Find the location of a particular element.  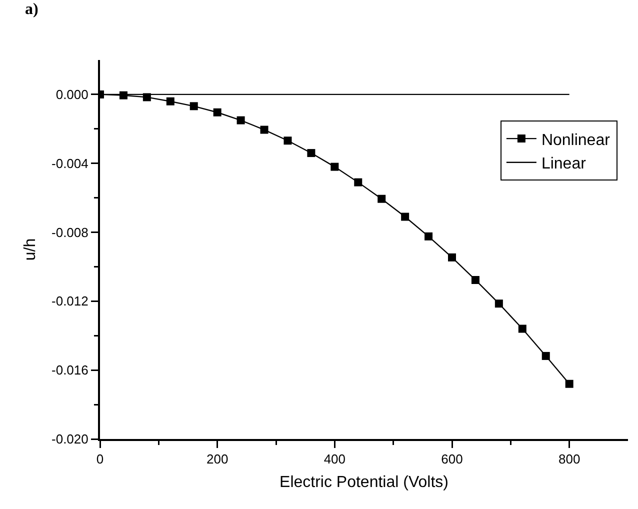

y-axis-title: u/h is located at coordinates (30, 249).